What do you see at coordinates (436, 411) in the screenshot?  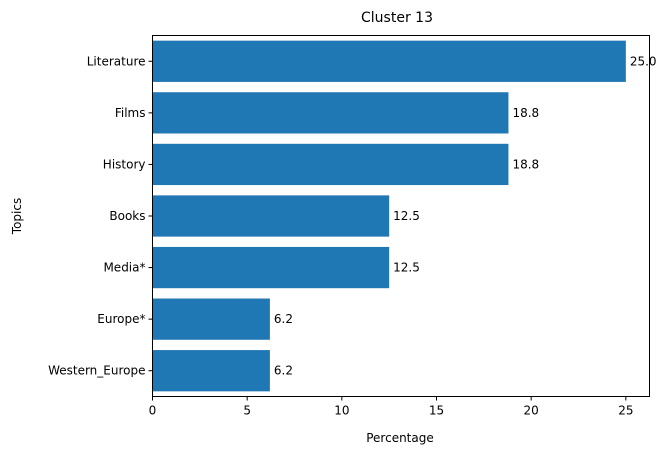 I see `x-tick-label: 15` at bounding box center [436, 411].